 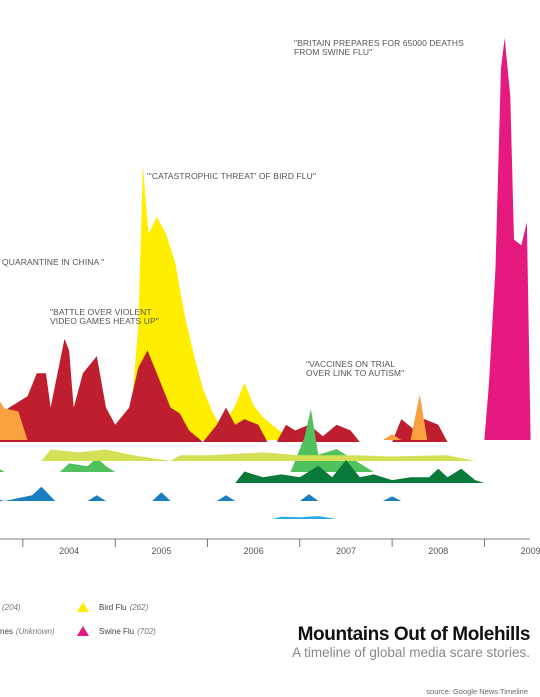 I want to click on legend-triangle-bird-flu-icon, so click(x=83, y=607).